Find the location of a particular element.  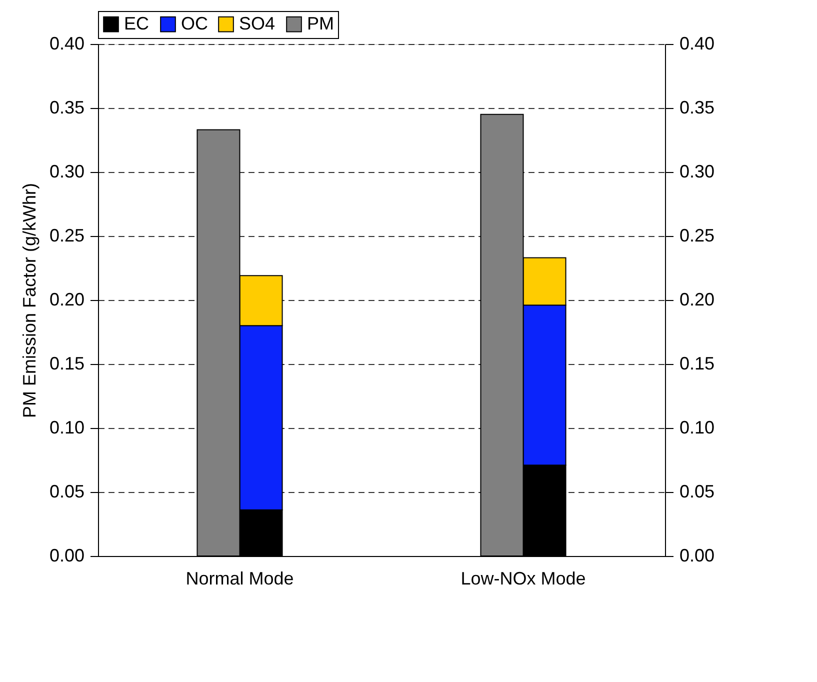

y-tick-label: 0.30 is located at coordinates (66, 172).